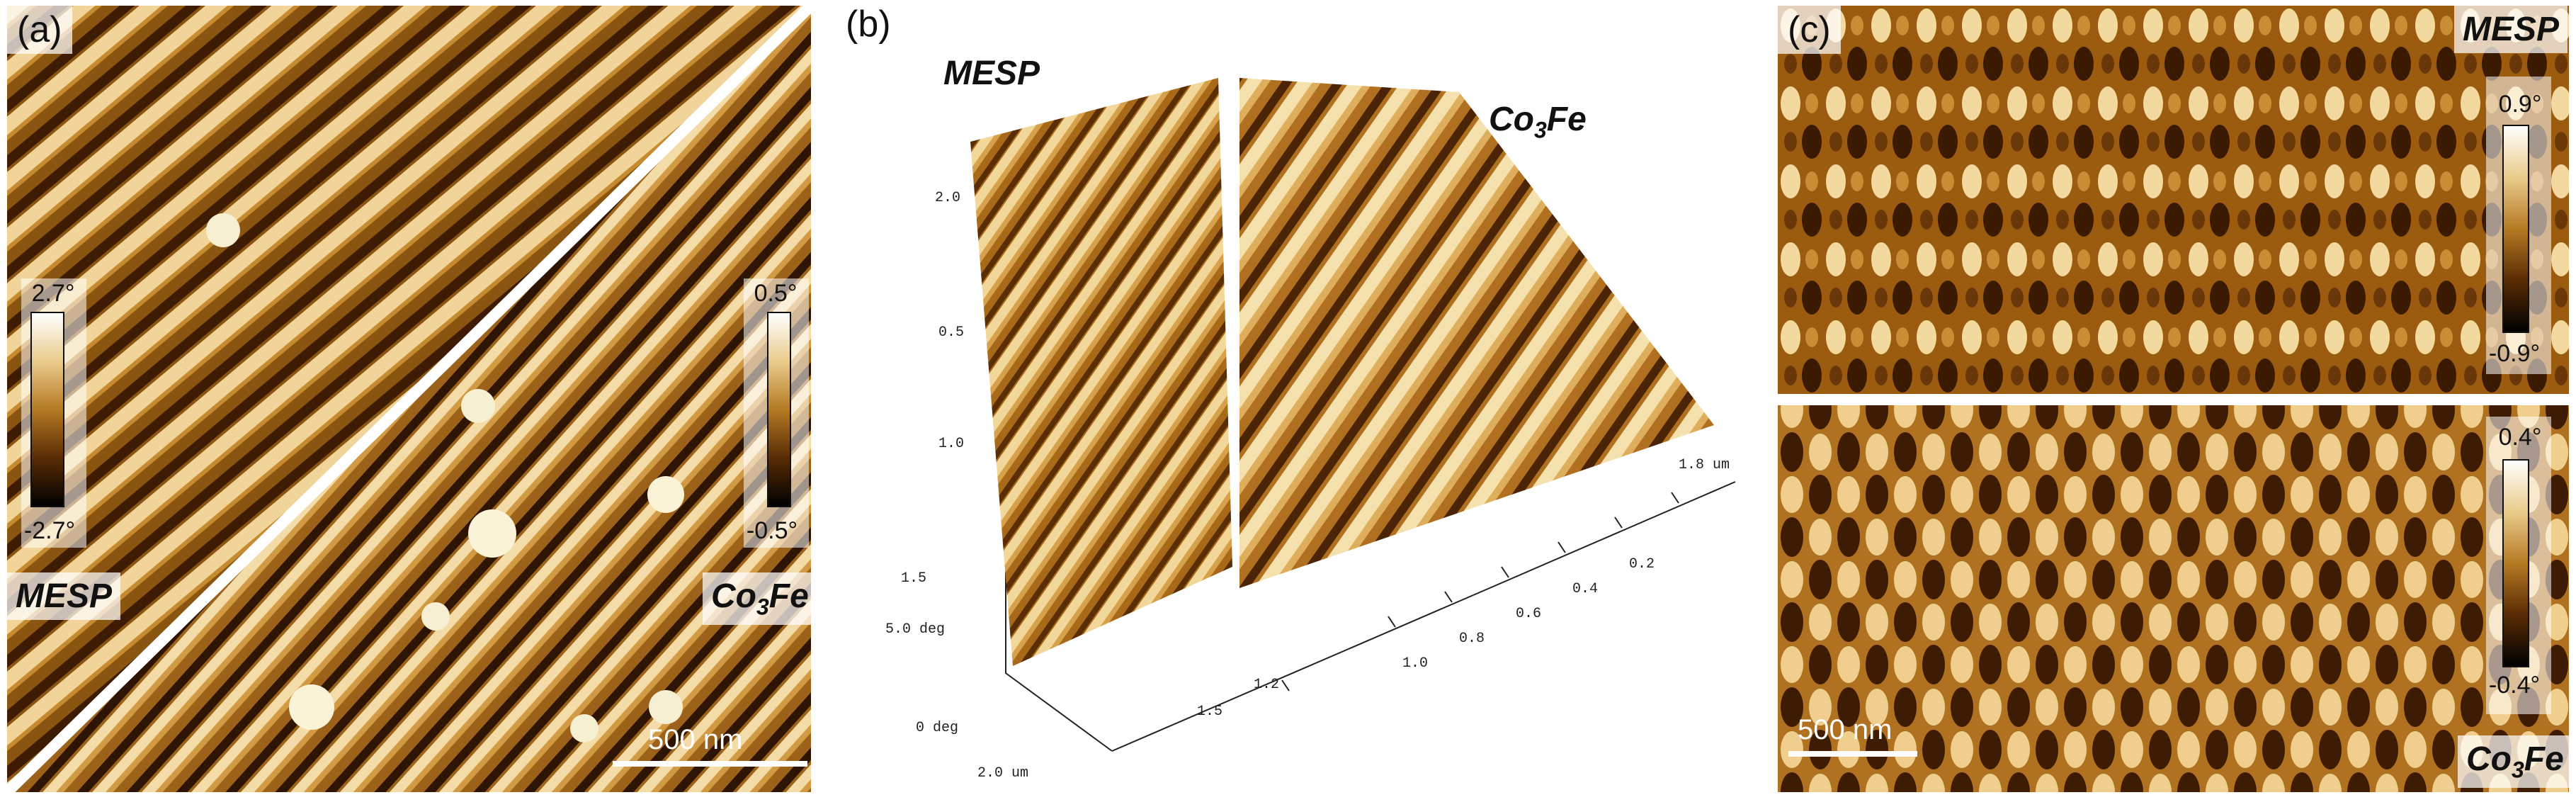  Describe the element at coordinates (1292, 673) in the screenshot. I see `axis-bottom` at that location.